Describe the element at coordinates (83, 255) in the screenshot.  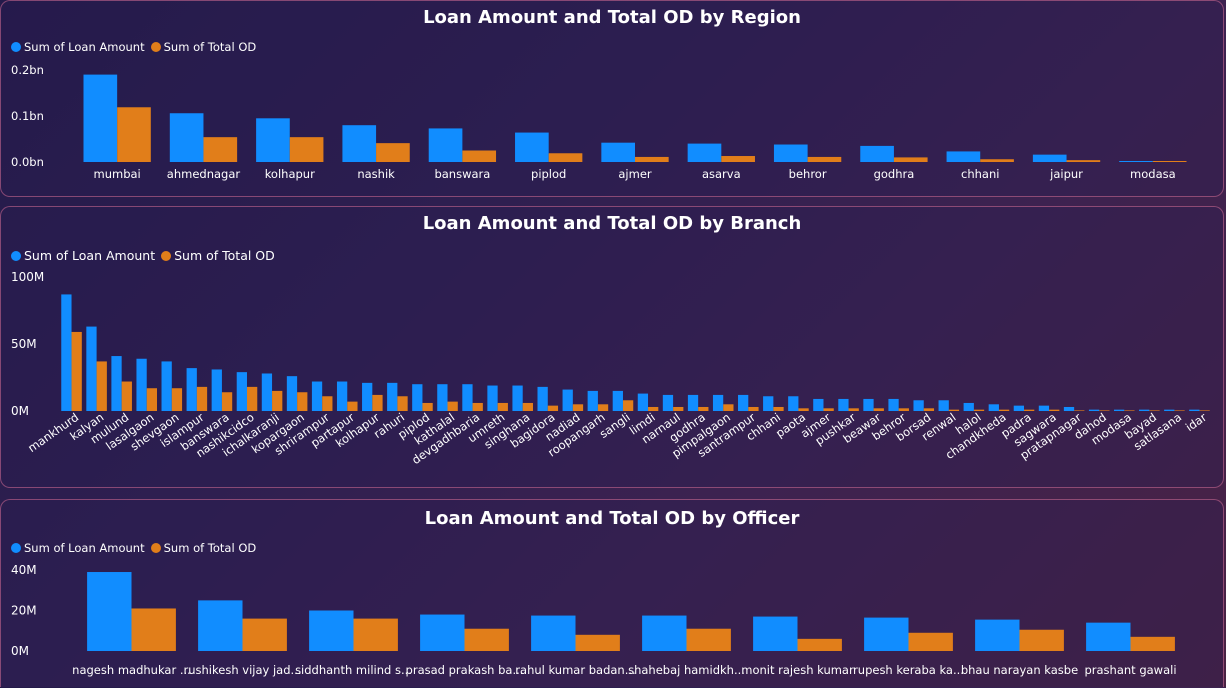
I see `legend-item-loan: Sum of Loan Amount` at that location.